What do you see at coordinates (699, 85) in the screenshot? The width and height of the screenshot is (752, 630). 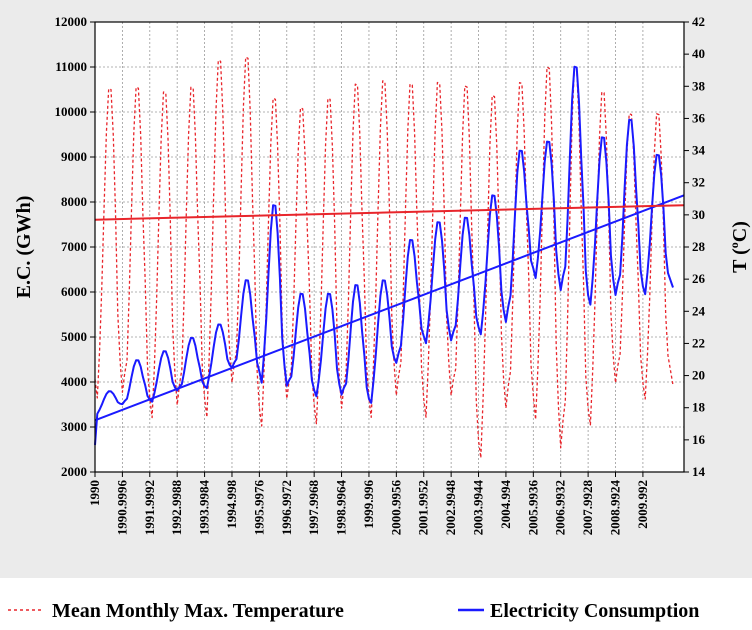 I see `y-right-tick-label: 38` at bounding box center [699, 85].